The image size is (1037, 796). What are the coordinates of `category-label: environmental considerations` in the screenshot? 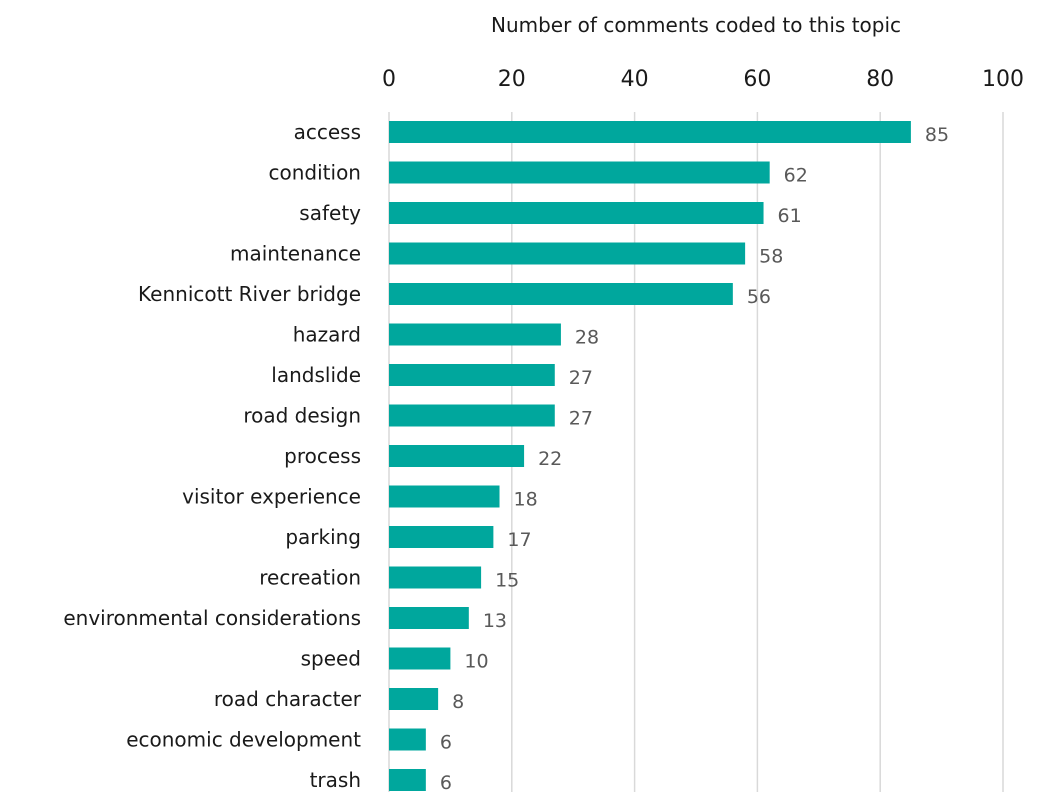 It's located at (212, 618).